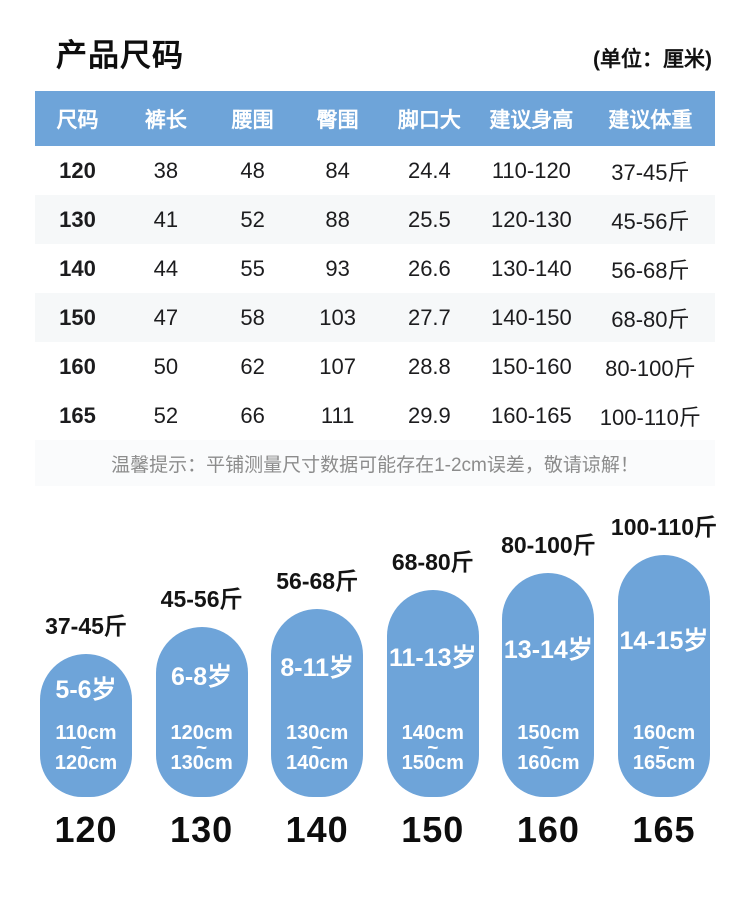 This screenshot has width=750, height=902. Describe the element at coordinates (531, 317) in the screenshot. I see `cell-suggested-height: 140-150` at that location.